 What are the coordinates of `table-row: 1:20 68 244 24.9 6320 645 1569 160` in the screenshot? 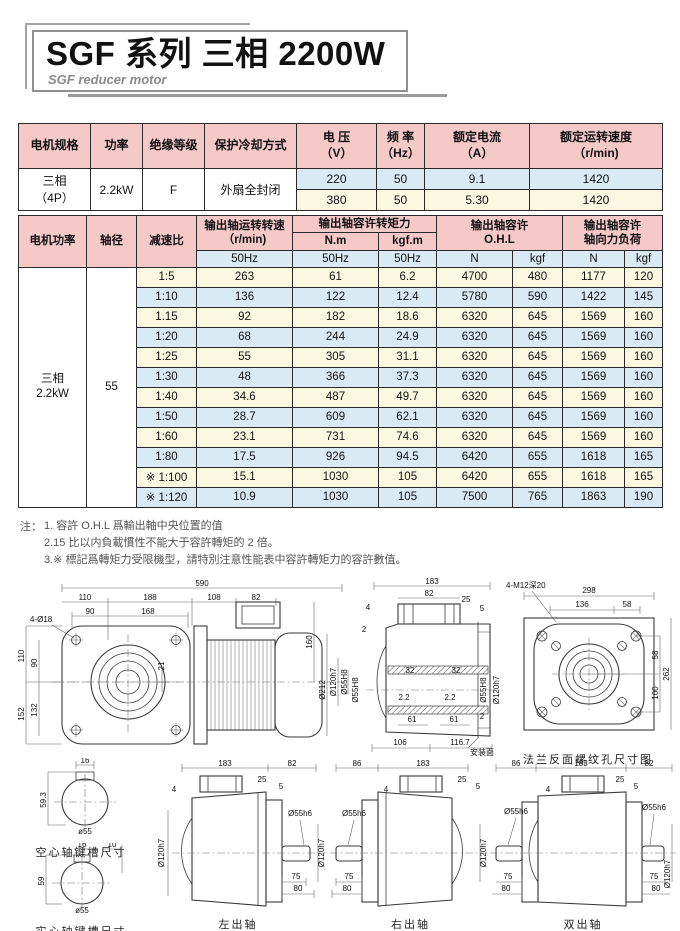 It's located at (341, 337).